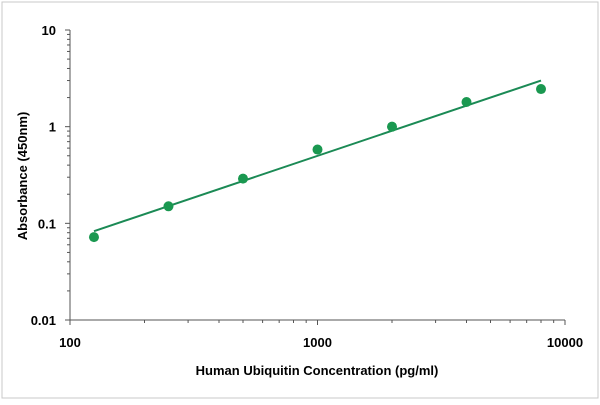 The image size is (600, 405). I want to click on x-tick-label: 10000, so click(565, 342).